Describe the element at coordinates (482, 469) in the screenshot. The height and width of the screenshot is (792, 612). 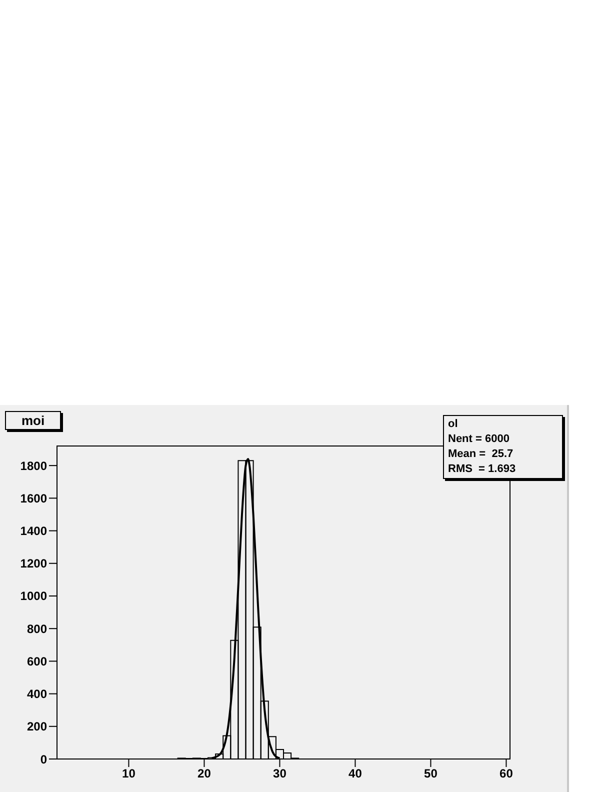
I see `annotation: RMS = 1.693` at that location.